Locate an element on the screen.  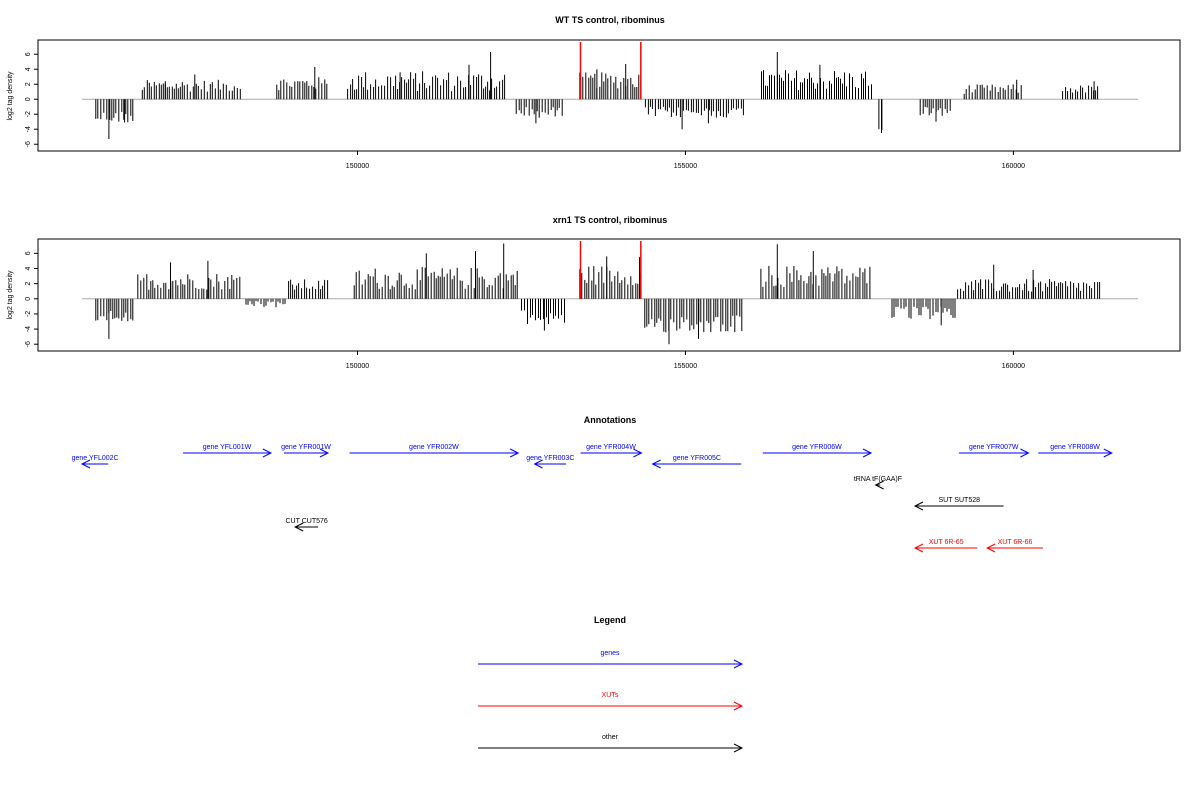
legend-panel: Legend genes XUTs other is located at coordinates (611, 684).